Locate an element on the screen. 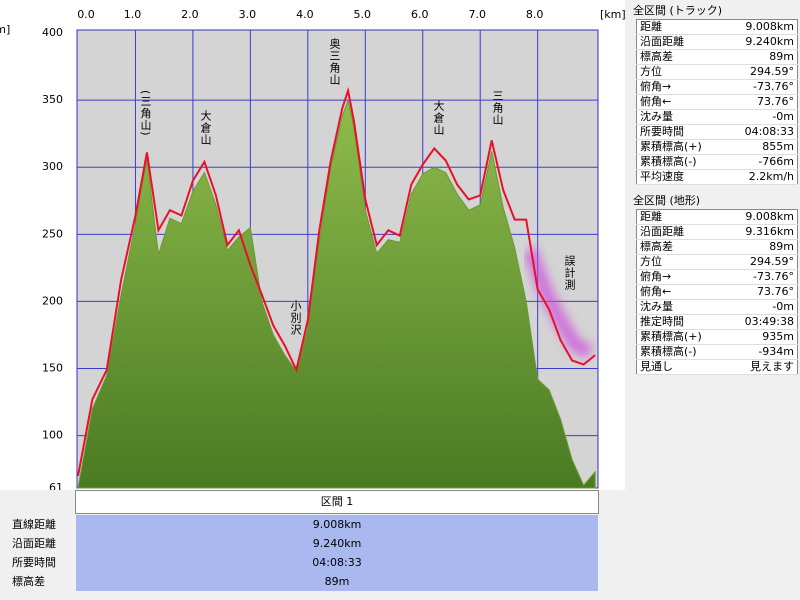 Image resolution: width=800 pixels, height=600 pixels. table-row: 推定時間 03:49:38 is located at coordinates (717, 322).